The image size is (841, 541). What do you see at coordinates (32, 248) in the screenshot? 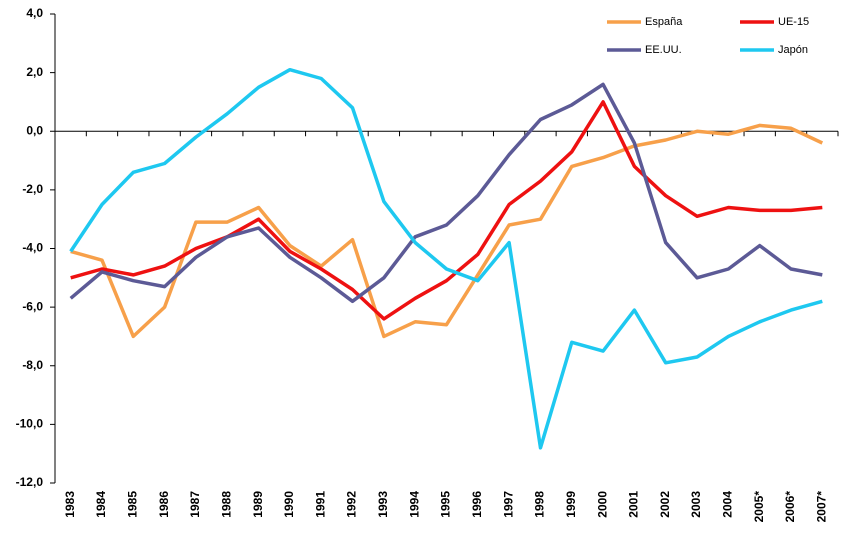
I see `y-tick-label: -4,0` at bounding box center [32, 248].